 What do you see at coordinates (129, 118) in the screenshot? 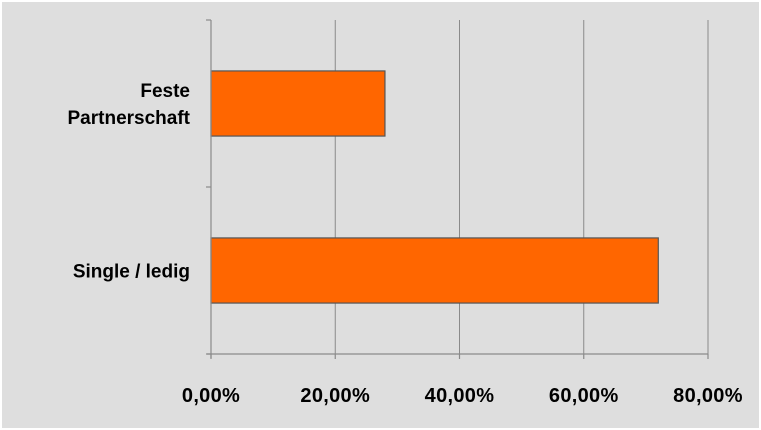
I see `category-label-line: Partnerschaft` at bounding box center [129, 118].